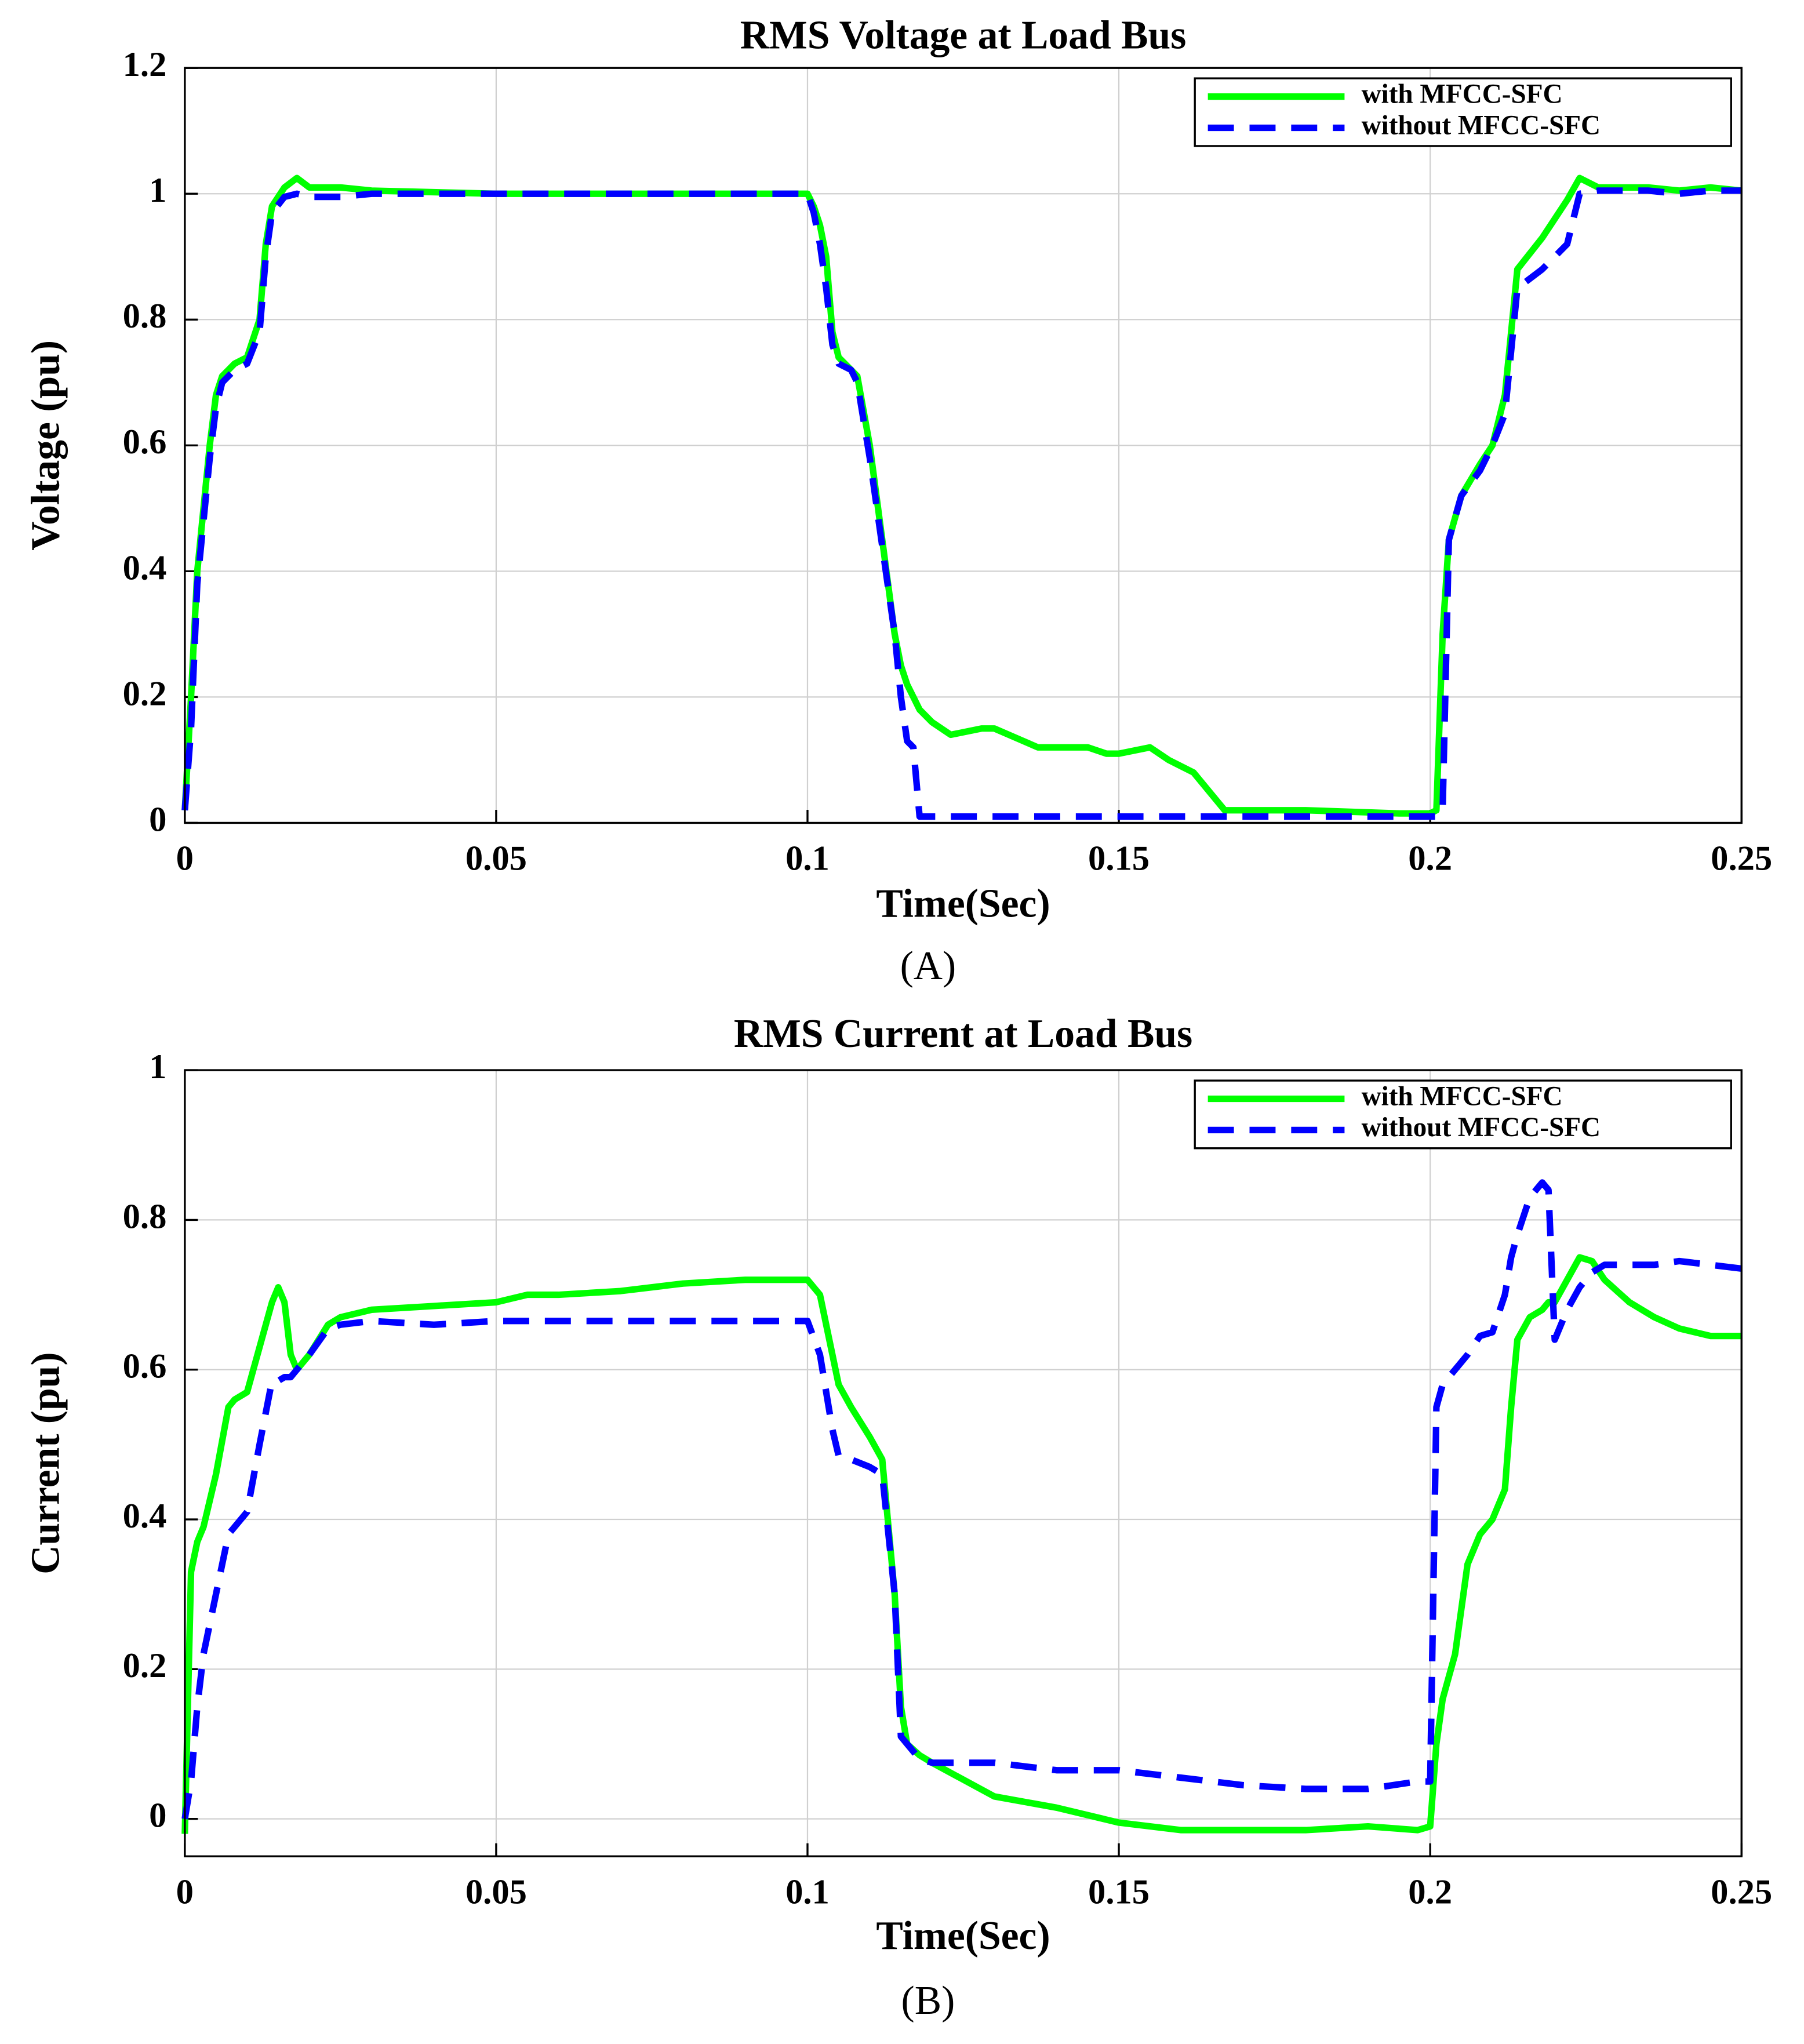 The height and width of the screenshot is (2044, 1804). What do you see at coordinates (45, 445) in the screenshot?
I see `y-axis-label: Voltage (pu)` at bounding box center [45, 445].